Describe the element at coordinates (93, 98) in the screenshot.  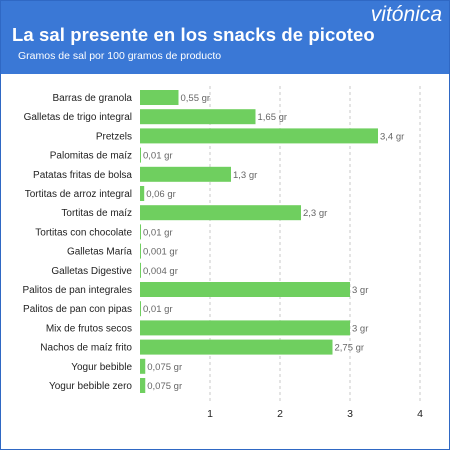
I see `category-label: Barras de granola` at that location.